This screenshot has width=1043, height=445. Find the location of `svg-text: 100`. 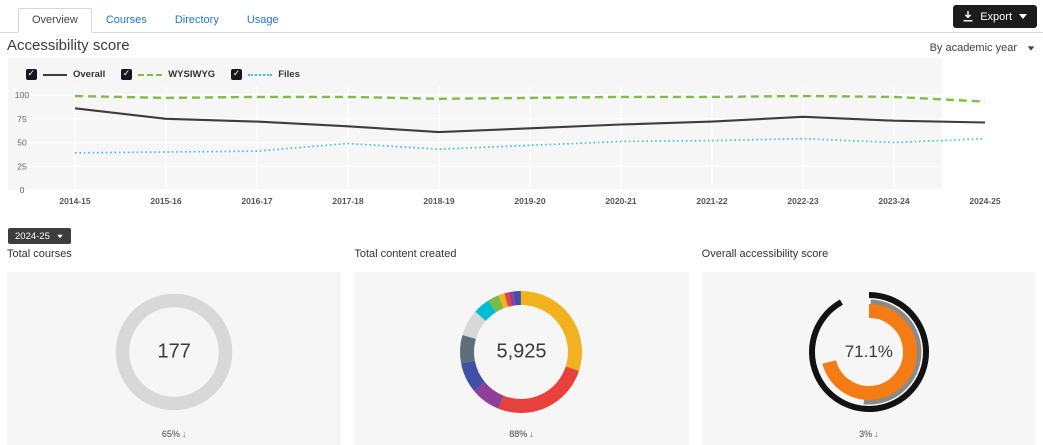

svg-text: 100 is located at coordinates (22, 95).